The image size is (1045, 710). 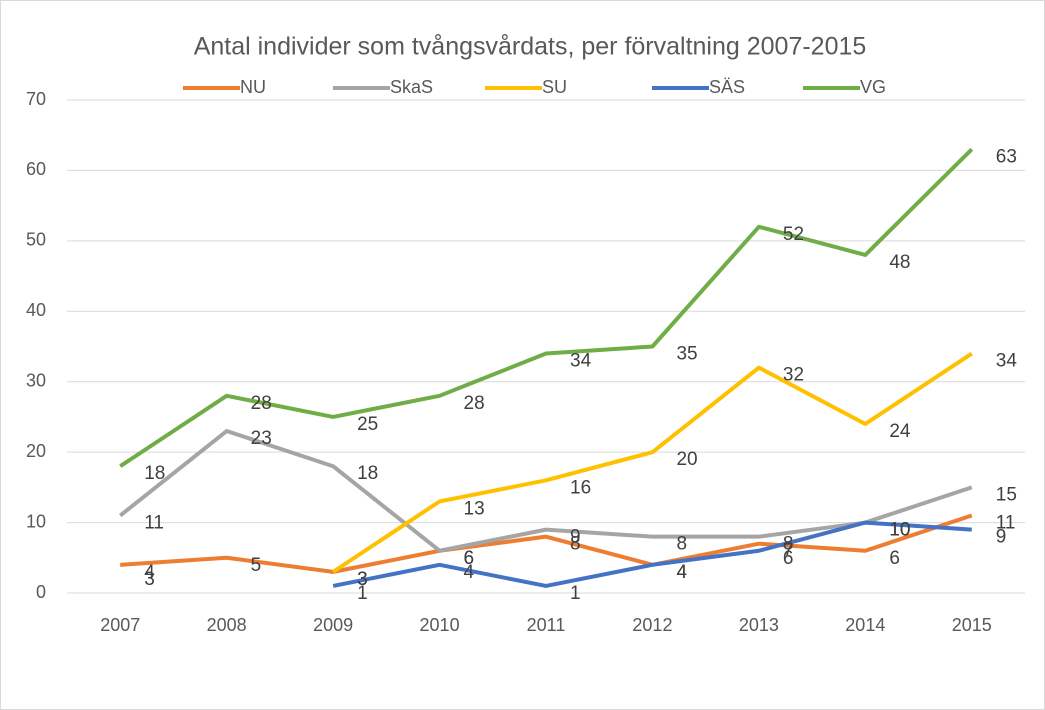 I want to click on y-tick-label: 50, so click(x=36, y=240).